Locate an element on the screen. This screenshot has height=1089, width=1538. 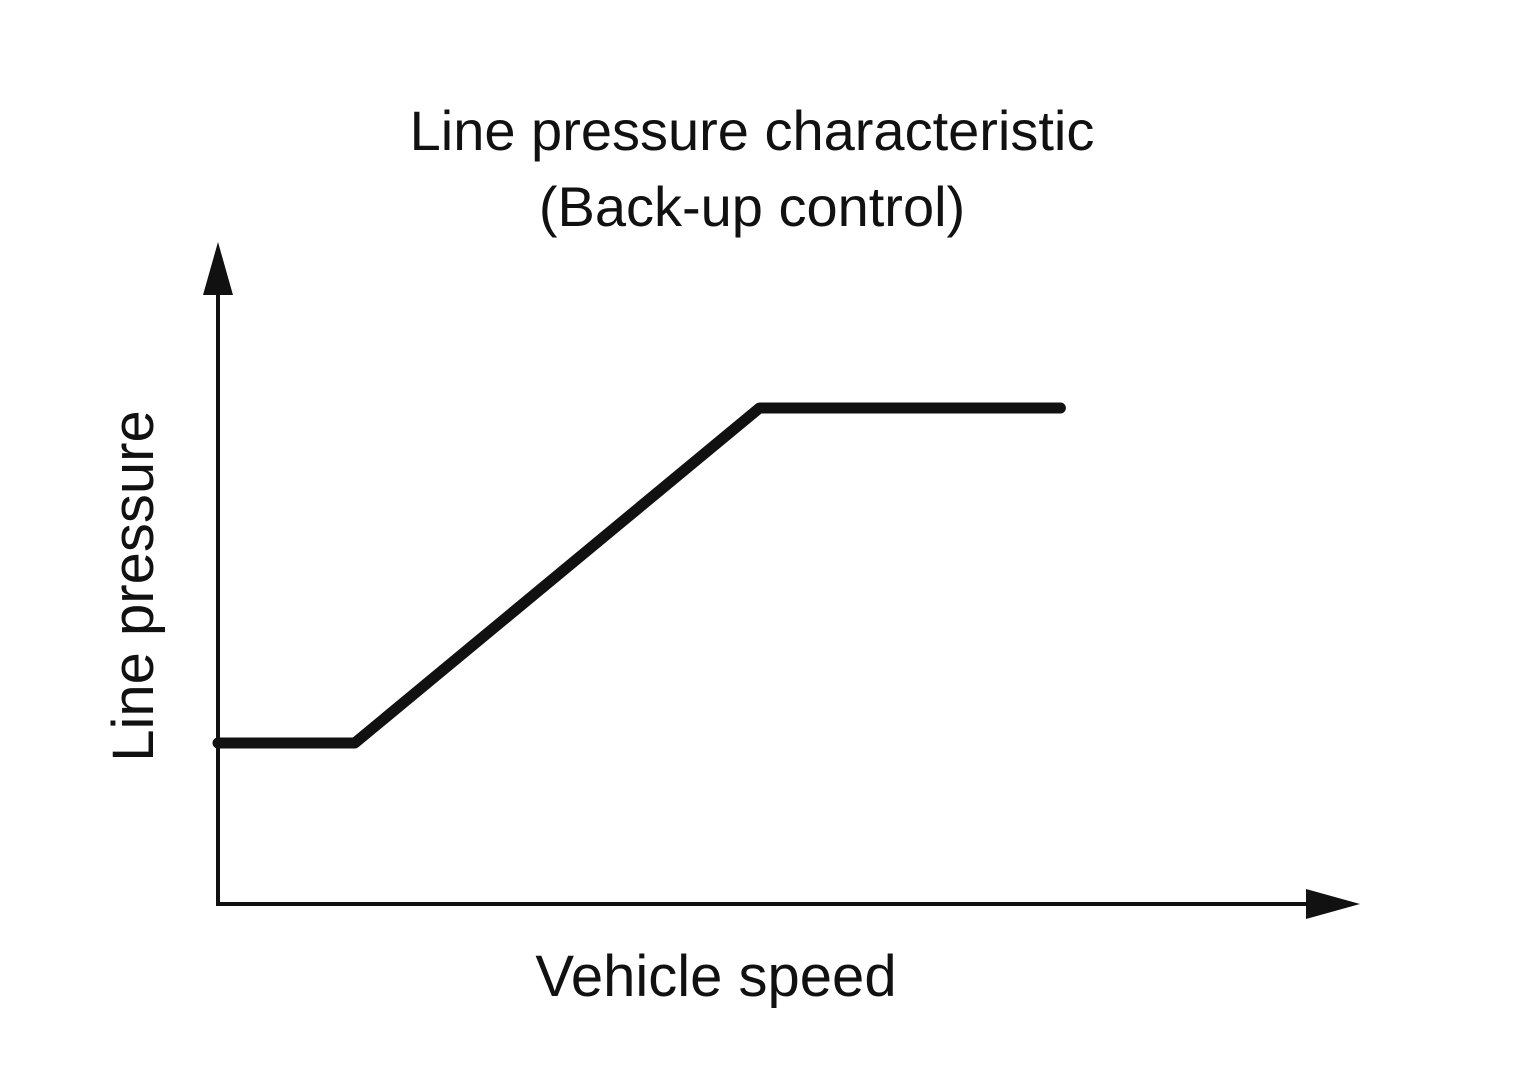
chart-title-line-2: (Back-up control) is located at coordinates (752, 206).